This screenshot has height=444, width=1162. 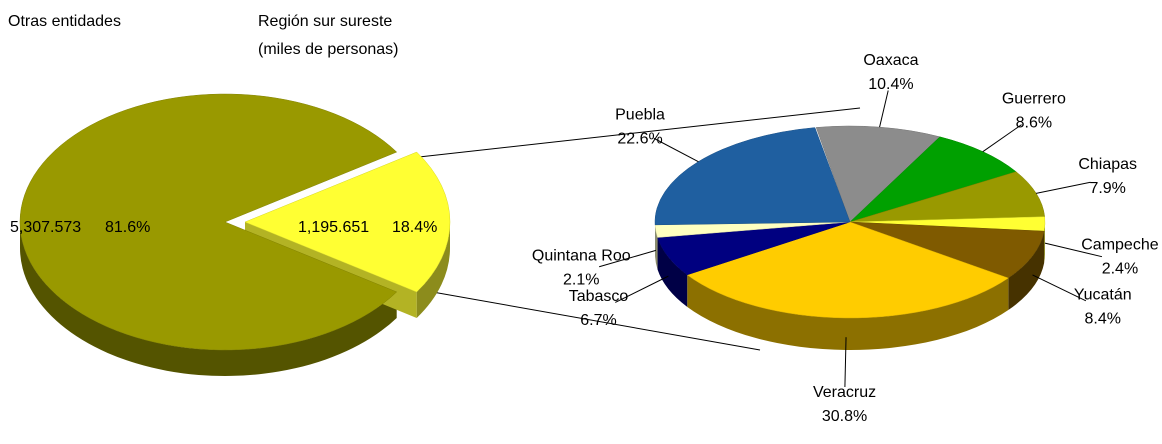 I want to click on header: Otras entidades, so click(x=64, y=21).